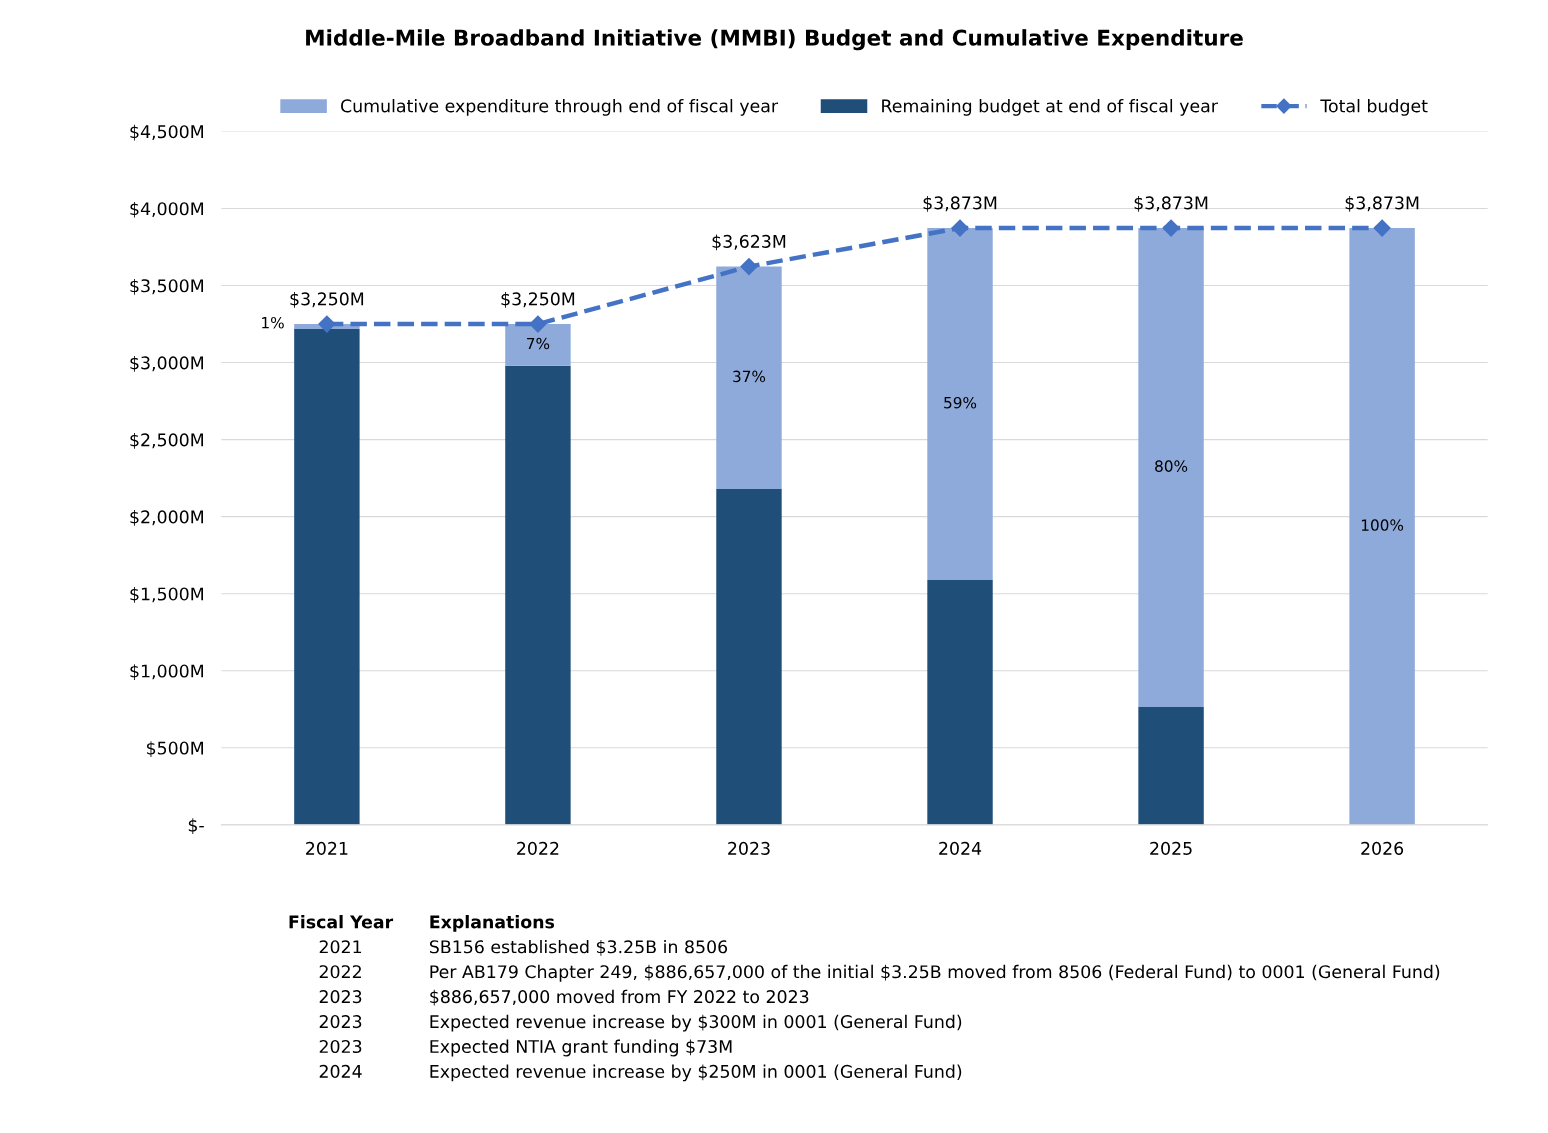 The width and height of the screenshot is (1548, 1133). Describe the element at coordinates (166, 518) in the screenshot. I see `y-tick-label: $2,000M` at that location.